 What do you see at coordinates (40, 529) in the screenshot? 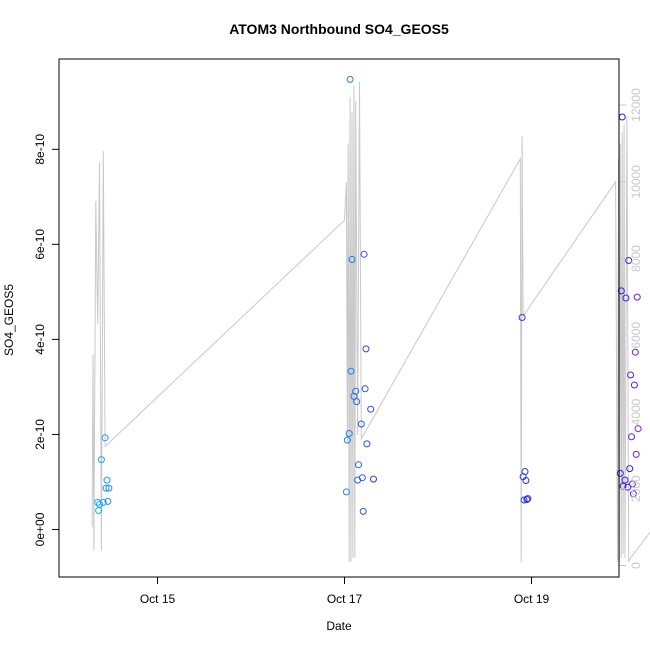
I see `y-tick-label: 0e+00` at bounding box center [40, 529].